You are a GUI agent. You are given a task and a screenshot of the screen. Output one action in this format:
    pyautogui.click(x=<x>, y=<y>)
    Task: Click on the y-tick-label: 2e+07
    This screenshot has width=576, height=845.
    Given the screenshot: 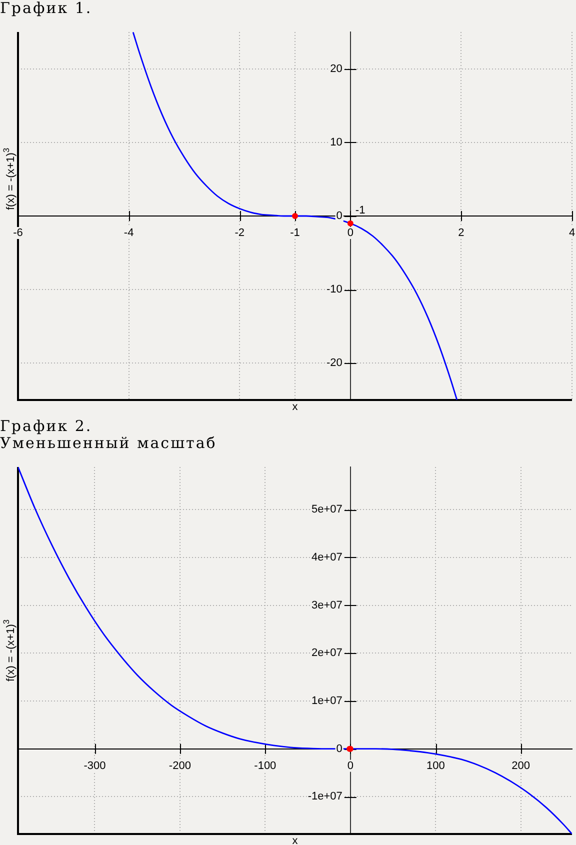 What is the action you would take?
    pyautogui.click(x=327, y=653)
    